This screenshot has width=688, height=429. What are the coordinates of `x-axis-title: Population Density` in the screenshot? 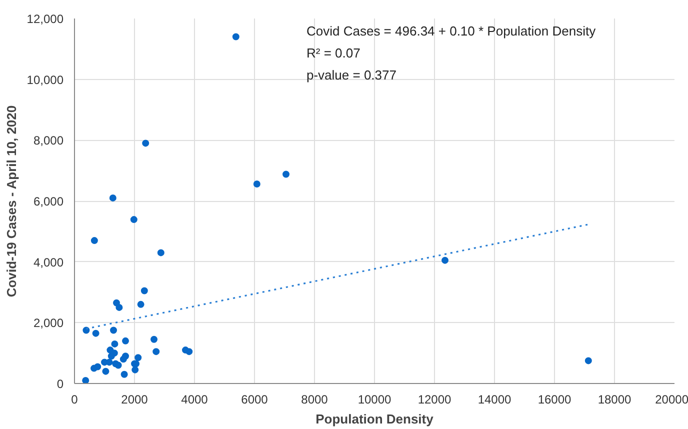 It's located at (375, 419).